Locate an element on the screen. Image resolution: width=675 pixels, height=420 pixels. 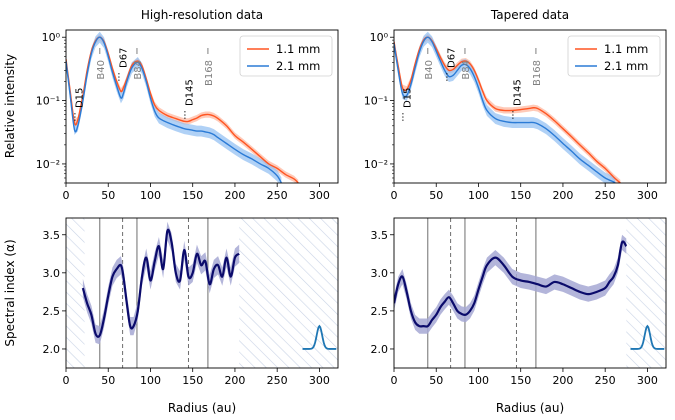
title-left: High-resolution data is located at coordinates (202, 15).